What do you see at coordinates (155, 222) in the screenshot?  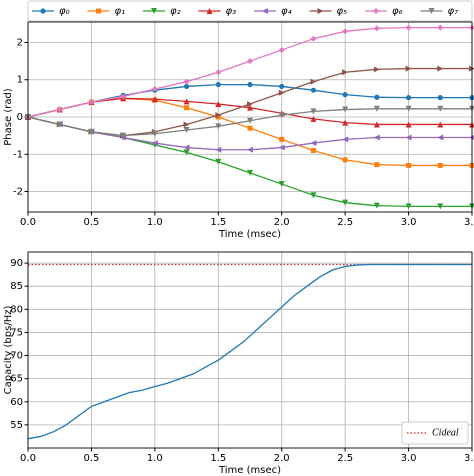 I see `x-tick-label: 1.0` at bounding box center [155, 222].